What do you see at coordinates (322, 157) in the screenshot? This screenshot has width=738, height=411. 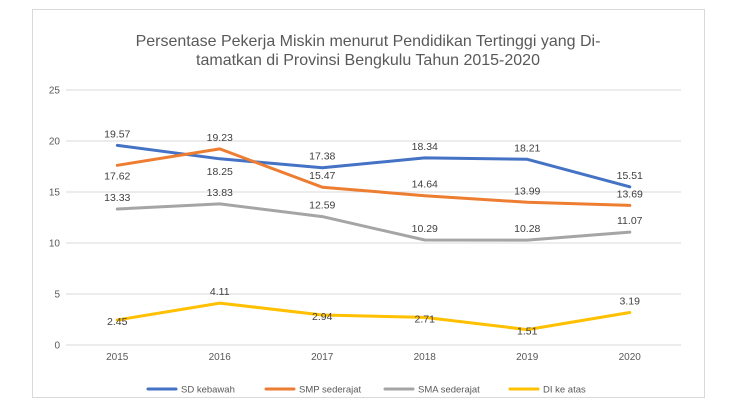 I see `data-label-sd-kebawah-2017: 17.38` at bounding box center [322, 157].